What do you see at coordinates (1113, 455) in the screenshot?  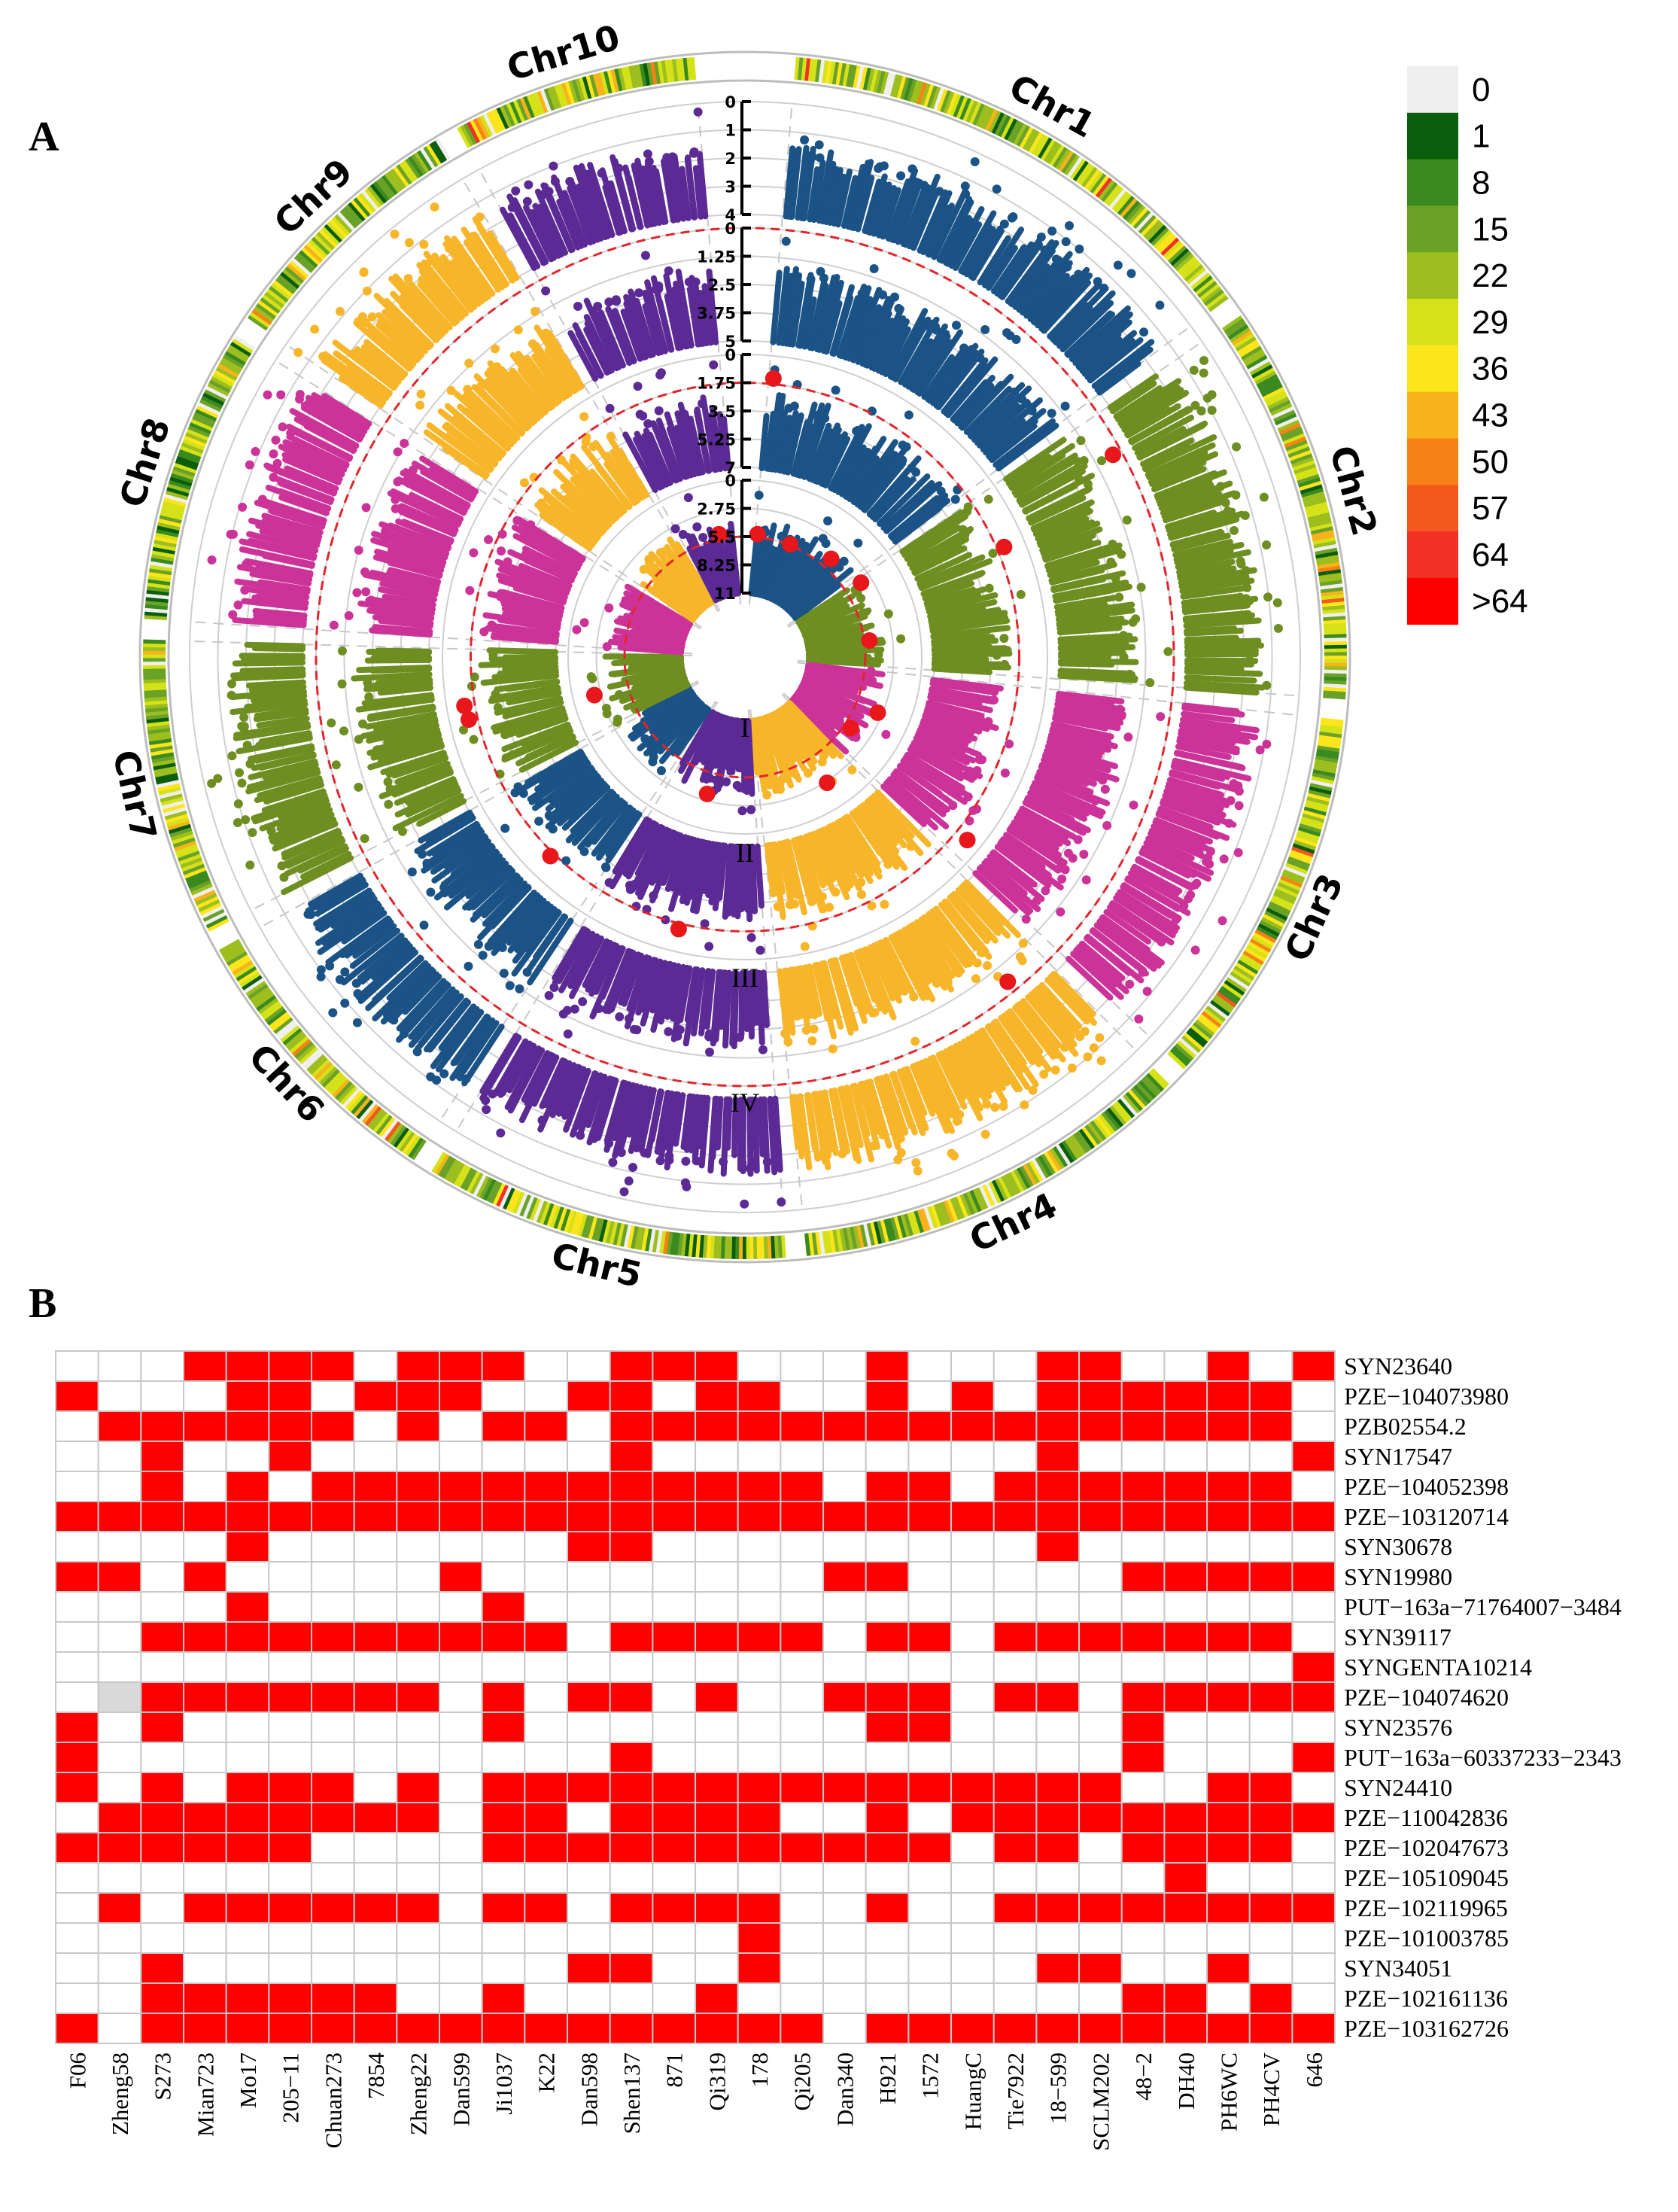 I see `significant-hit` at bounding box center [1113, 455].